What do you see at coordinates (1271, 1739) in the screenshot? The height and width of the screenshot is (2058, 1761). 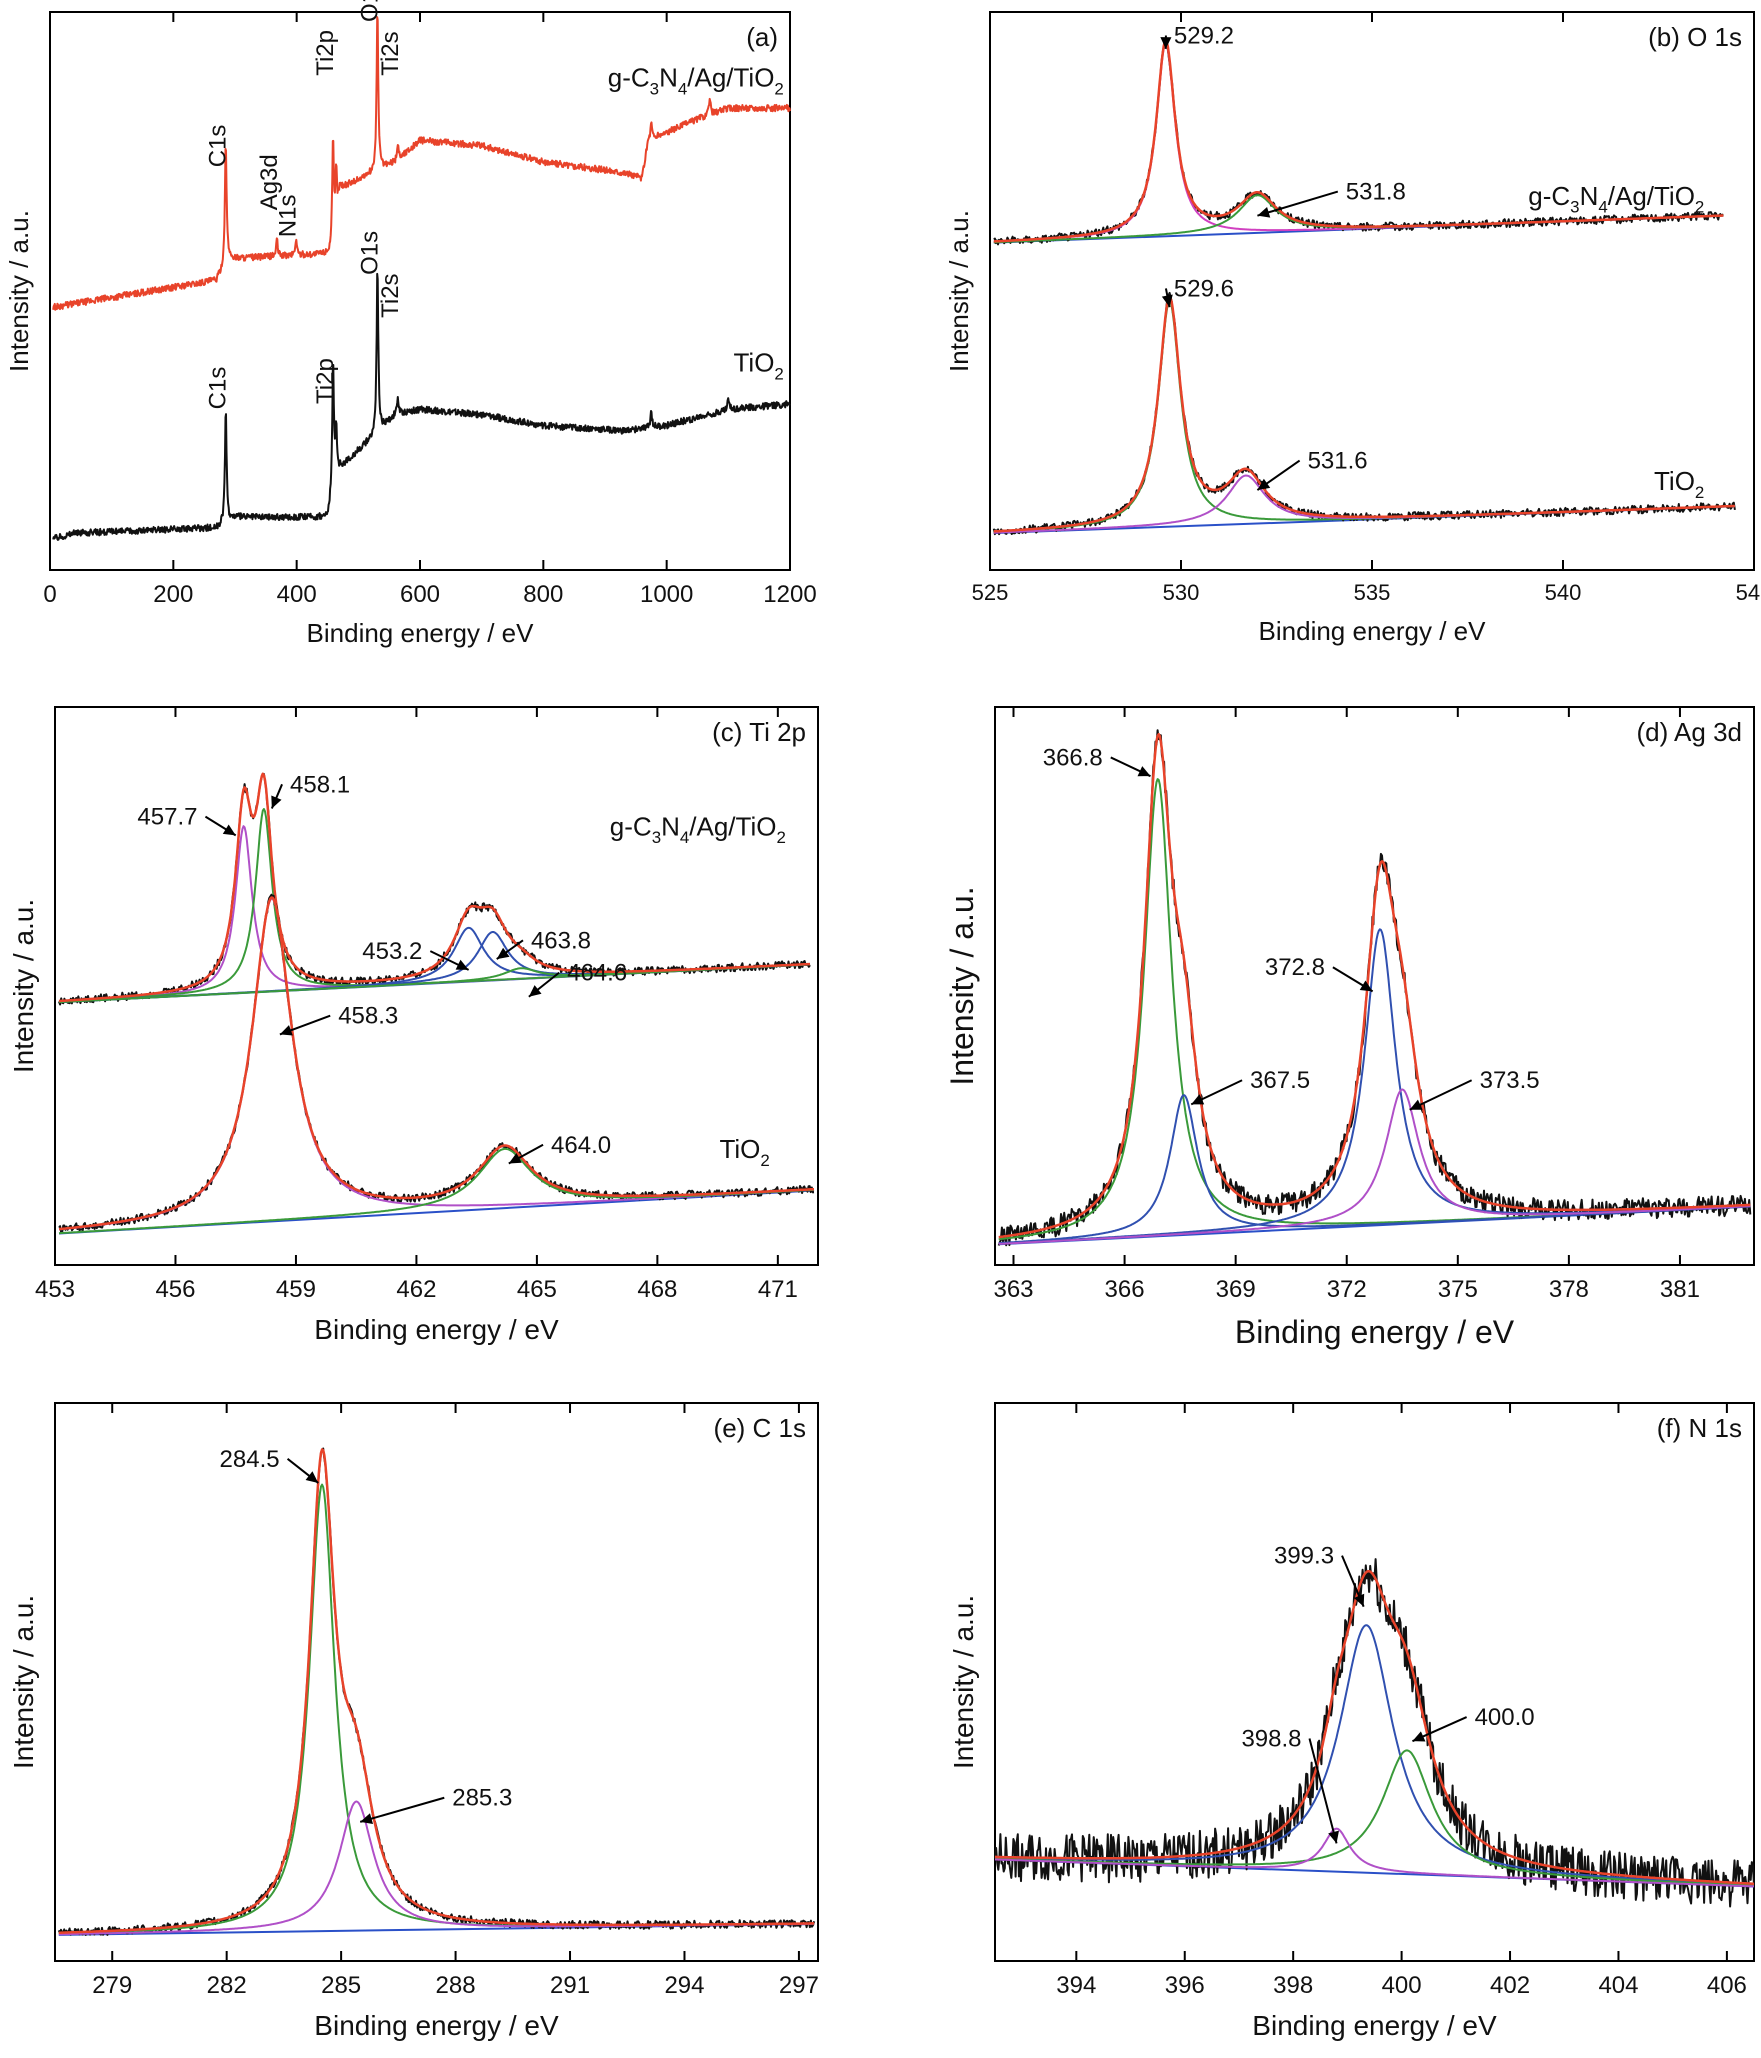 I see `peak-label: 398.8` at bounding box center [1271, 1739].